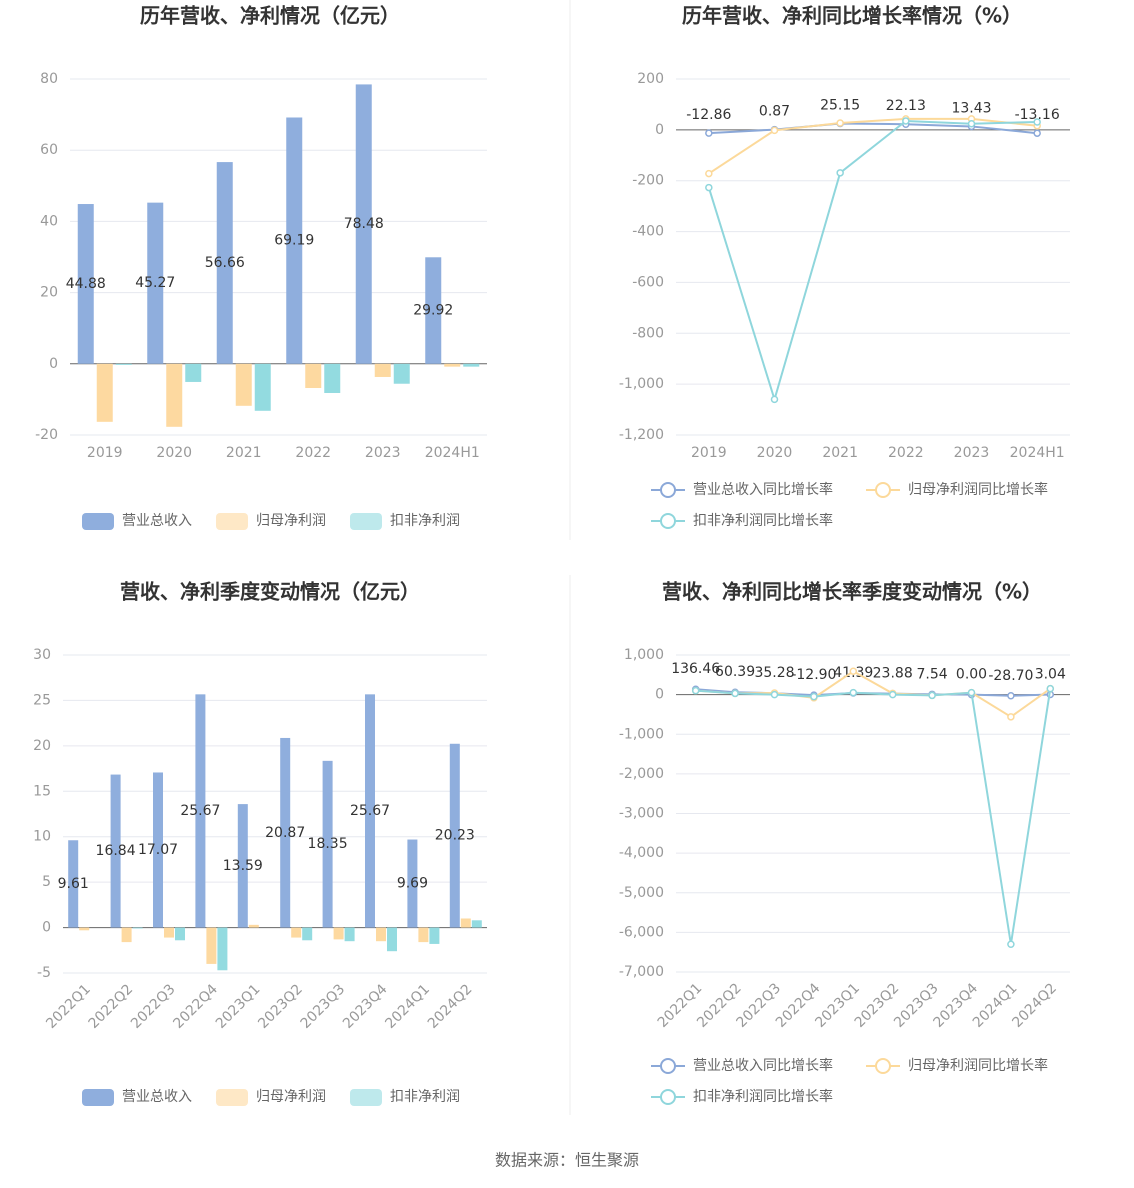  Describe the element at coordinates (433, 311) in the screenshot. I see `data-label: 29.92` at that location.